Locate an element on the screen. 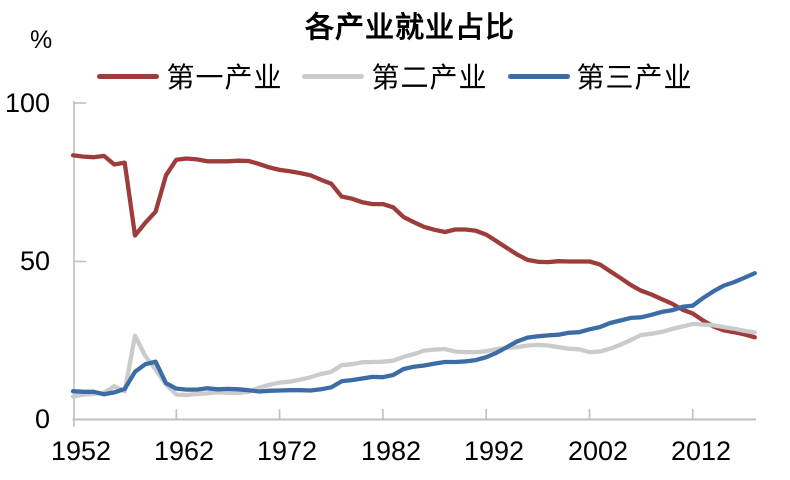 The image size is (790, 480). legend-swatch-secondary-line-icon is located at coordinates (333, 76).